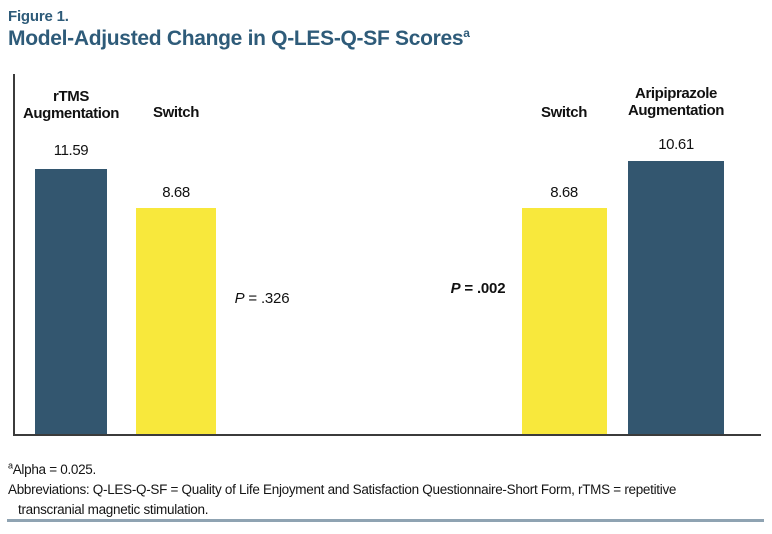 Image resolution: width=772 pixels, height=534 pixels. What do you see at coordinates (564, 112) in the screenshot?
I see `bar-label-switch-2: Switch` at bounding box center [564, 112].